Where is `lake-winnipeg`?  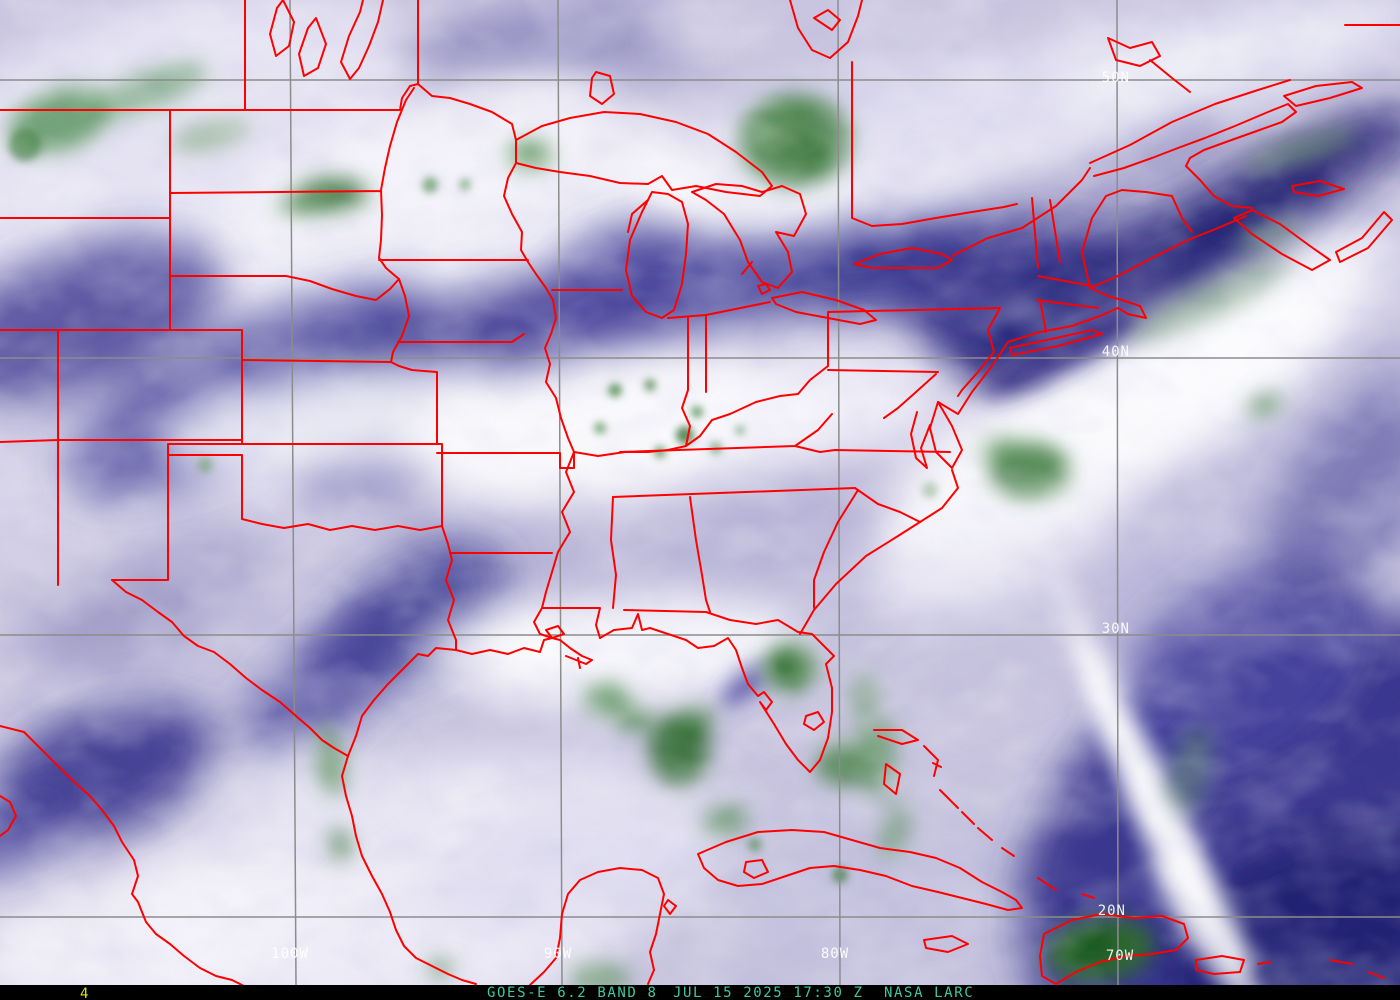 lake-winnipeg is located at coordinates (362, 40).